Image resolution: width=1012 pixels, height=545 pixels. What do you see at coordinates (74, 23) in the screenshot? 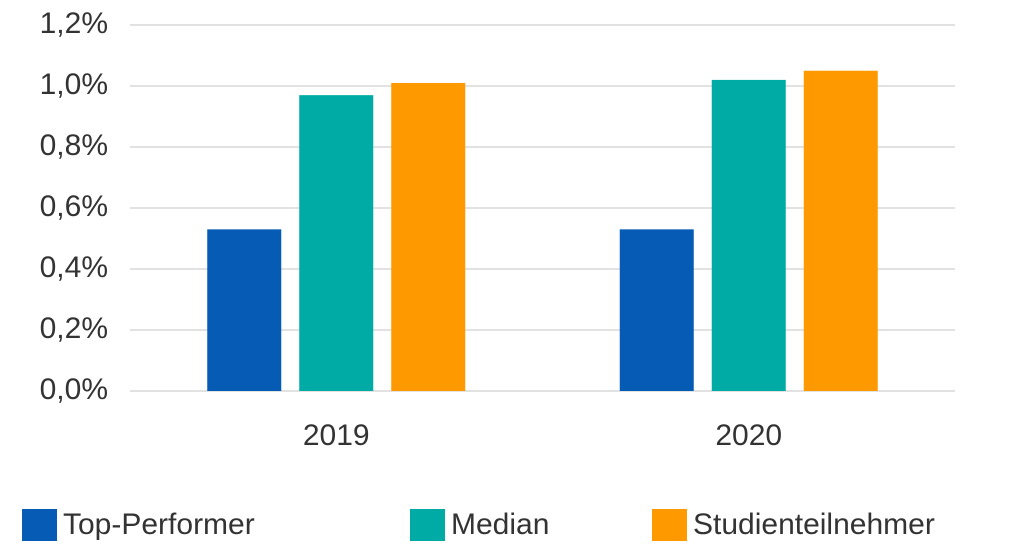
I see `y-tick-label: 1,2%` at bounding box center [74, 23].